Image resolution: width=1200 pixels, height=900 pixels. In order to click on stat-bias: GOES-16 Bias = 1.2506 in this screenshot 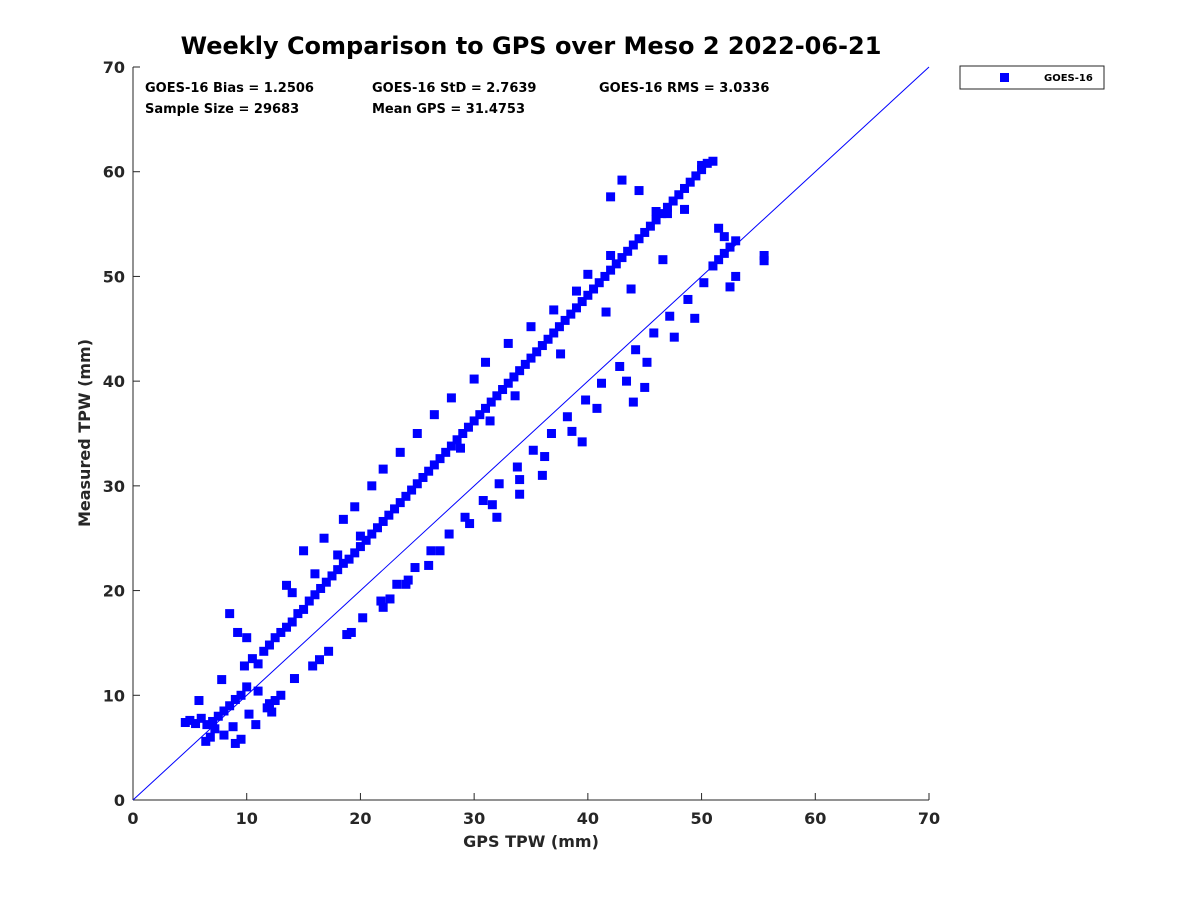, I will do `click(229, 88)`.